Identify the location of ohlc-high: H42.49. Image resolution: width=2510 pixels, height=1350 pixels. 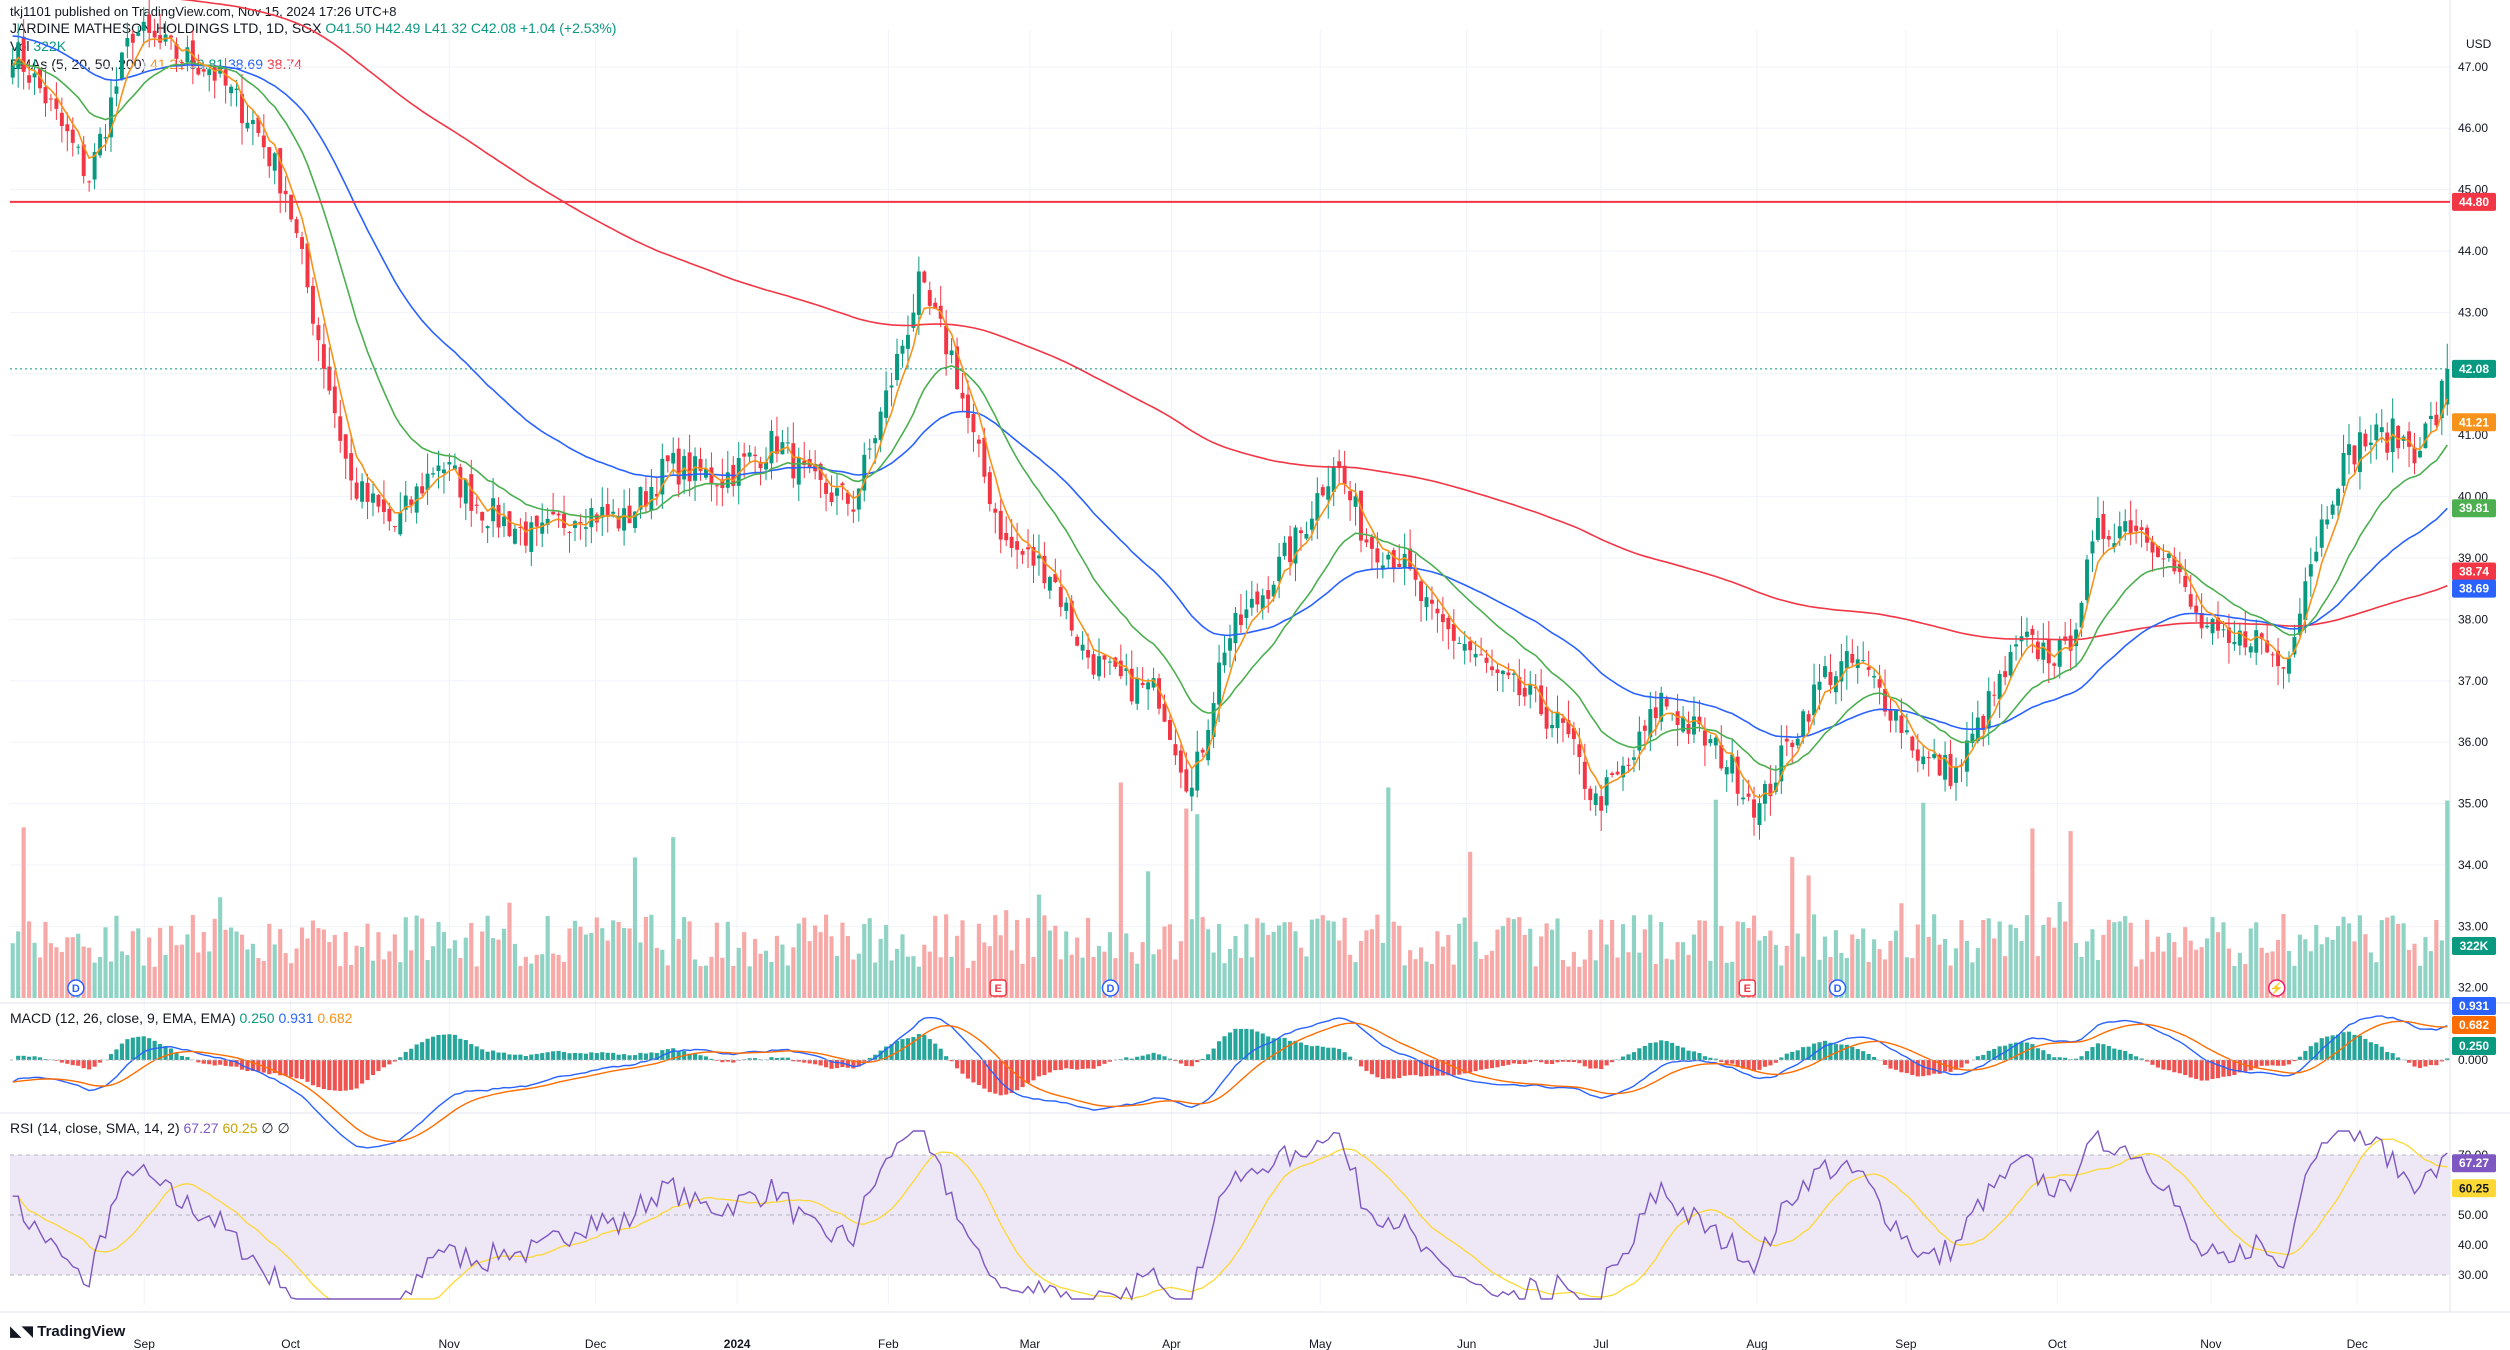
(398, 28).